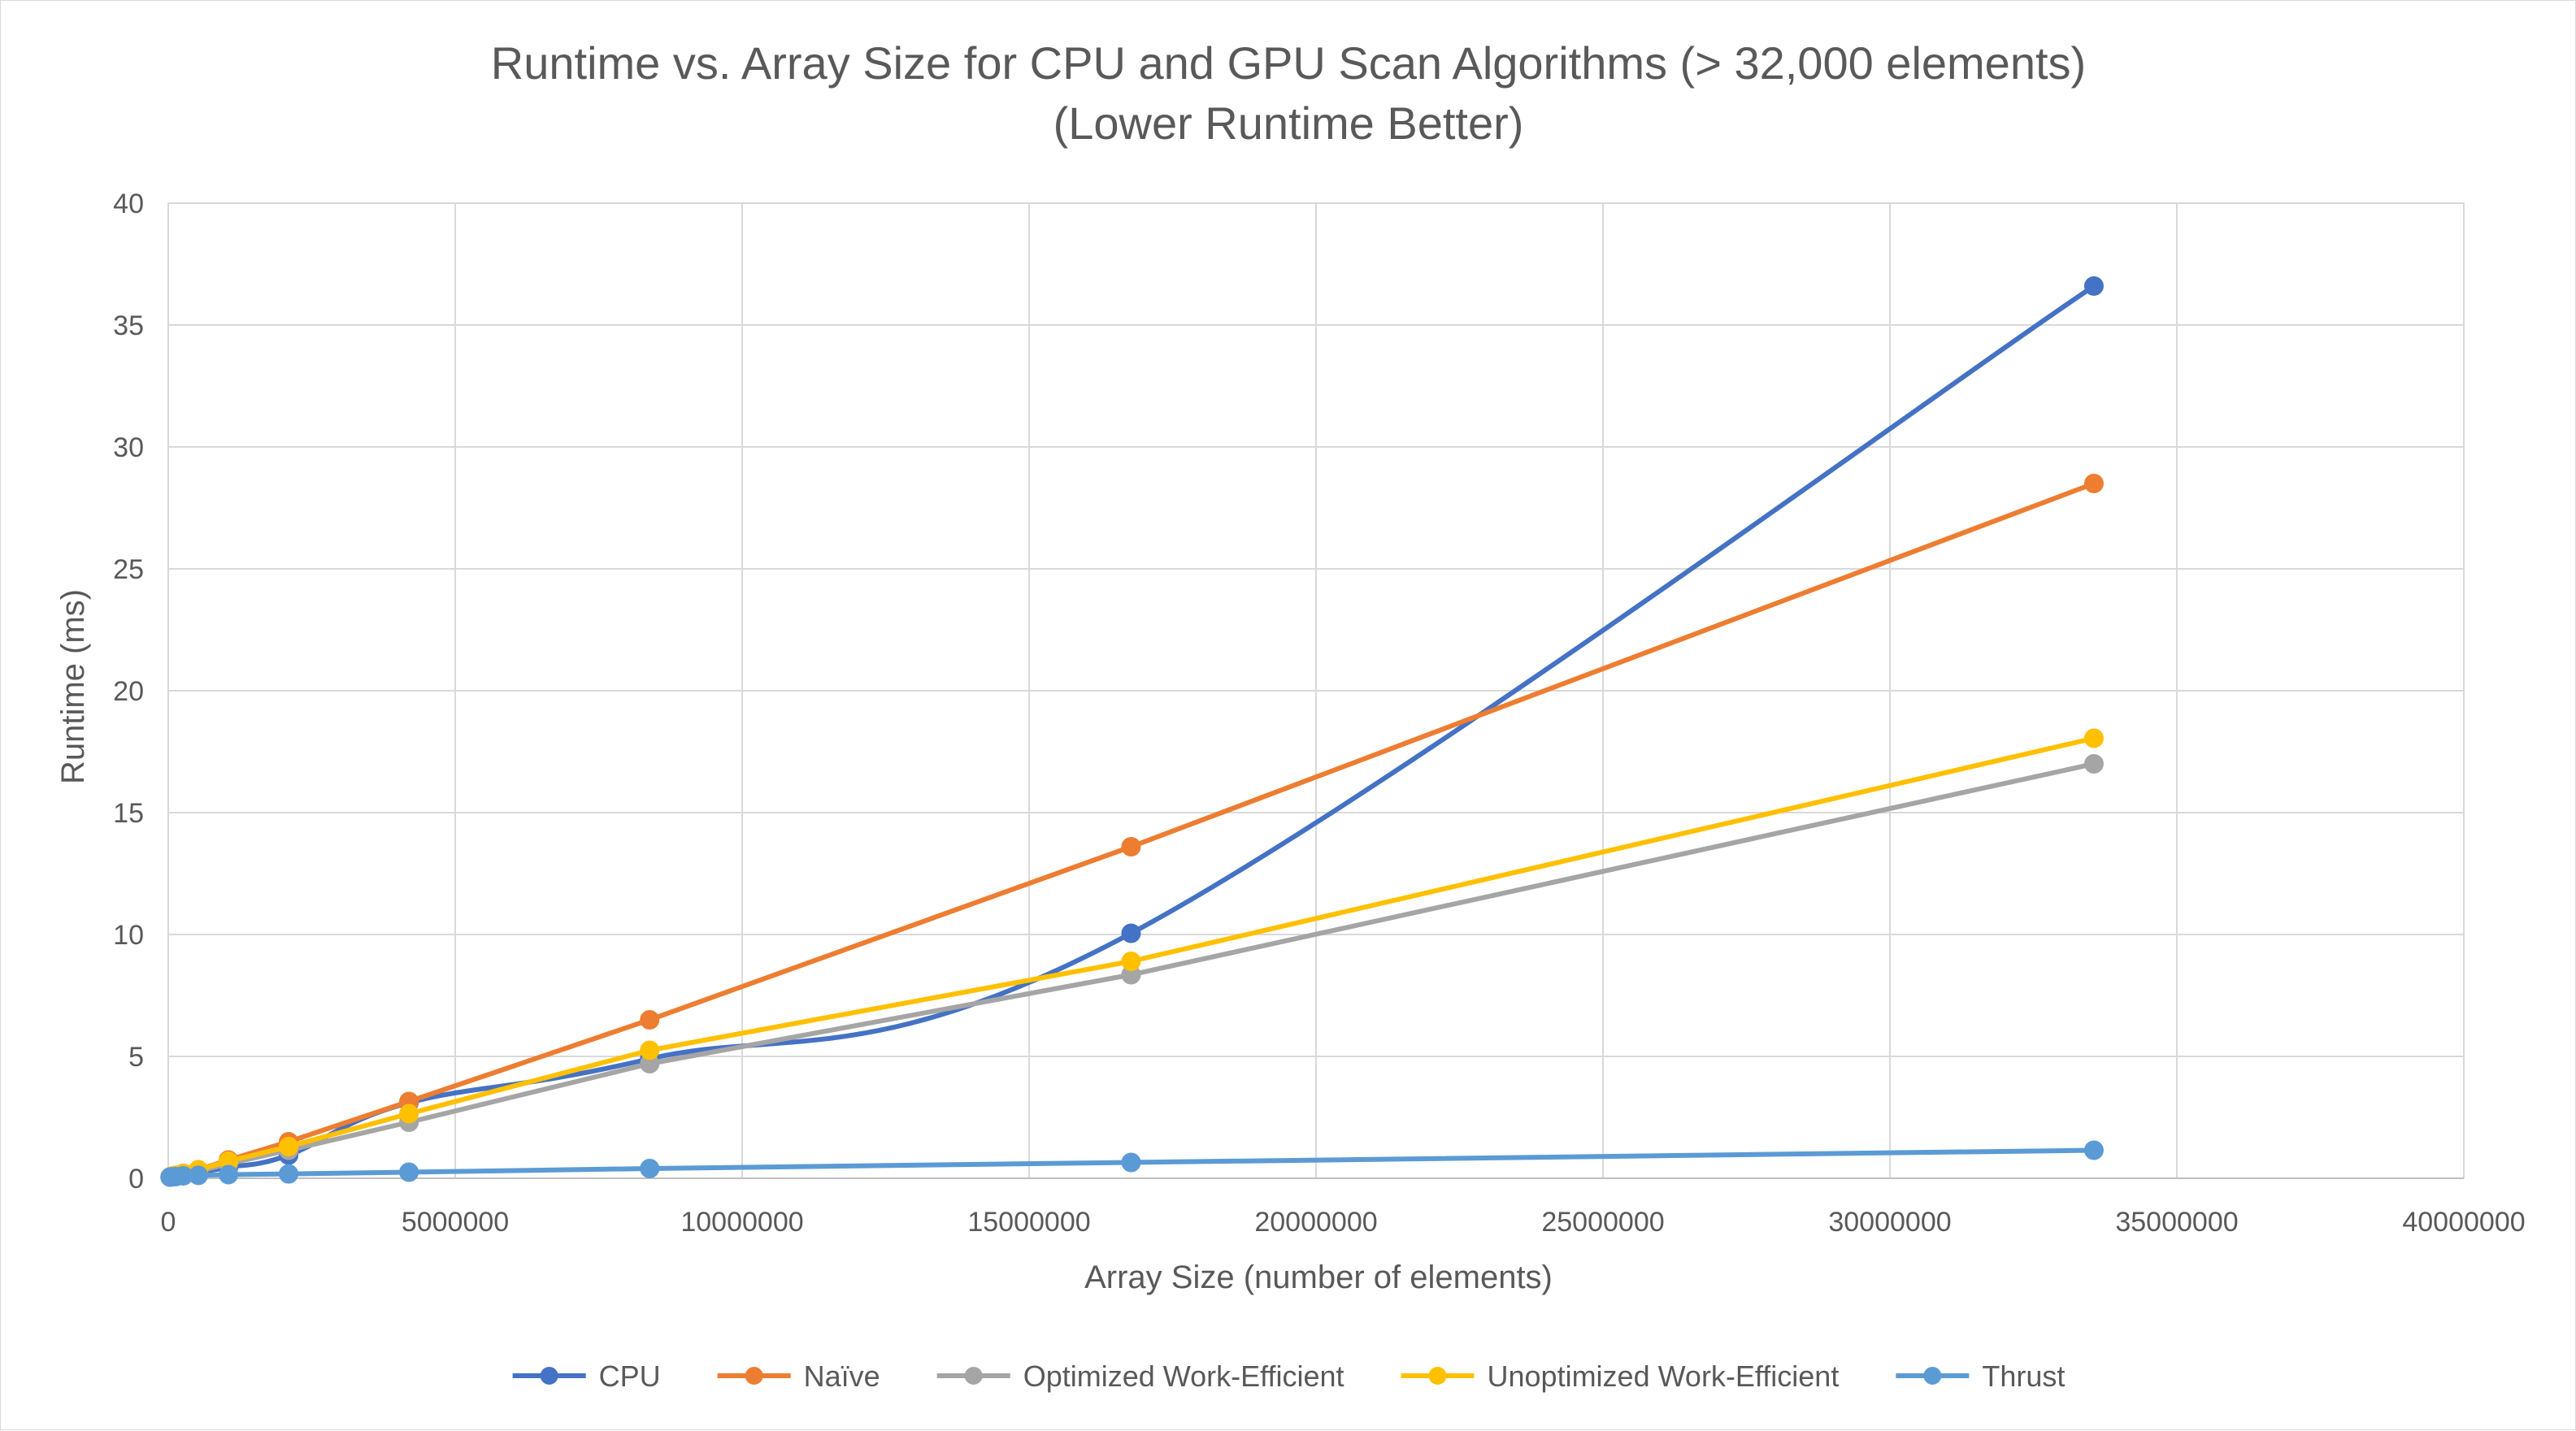 The width and height of the screenshot is (2576, 1431). Describe the element at coordinates (1889, 1222) in the screenshot. I see `x-tick-label: 30000000` at that location.